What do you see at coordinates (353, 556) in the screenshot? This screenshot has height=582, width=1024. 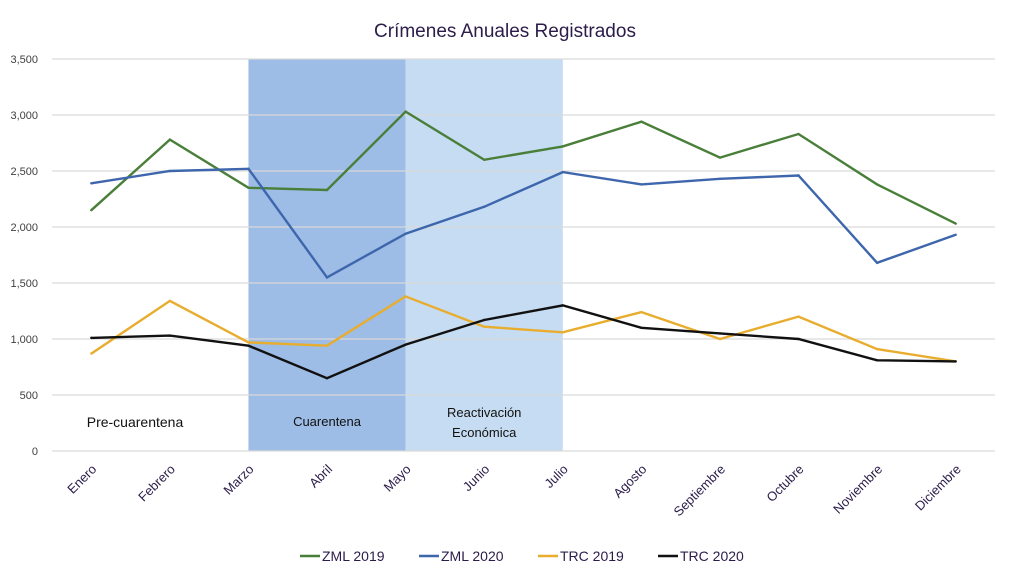 I see `legend-label: ZML 2019` at bounding box center [353, 556].